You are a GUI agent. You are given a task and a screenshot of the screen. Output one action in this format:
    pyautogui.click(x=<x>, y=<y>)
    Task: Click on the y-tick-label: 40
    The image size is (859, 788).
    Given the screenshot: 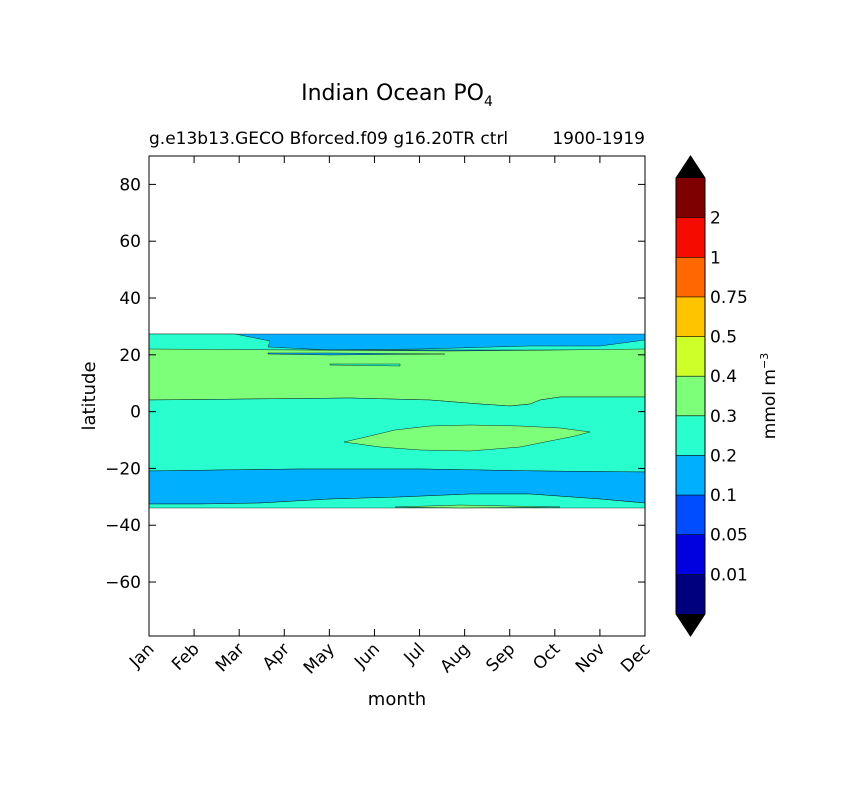 What is the action you would take?
    pyautogui.click(x=130, y=299)
    